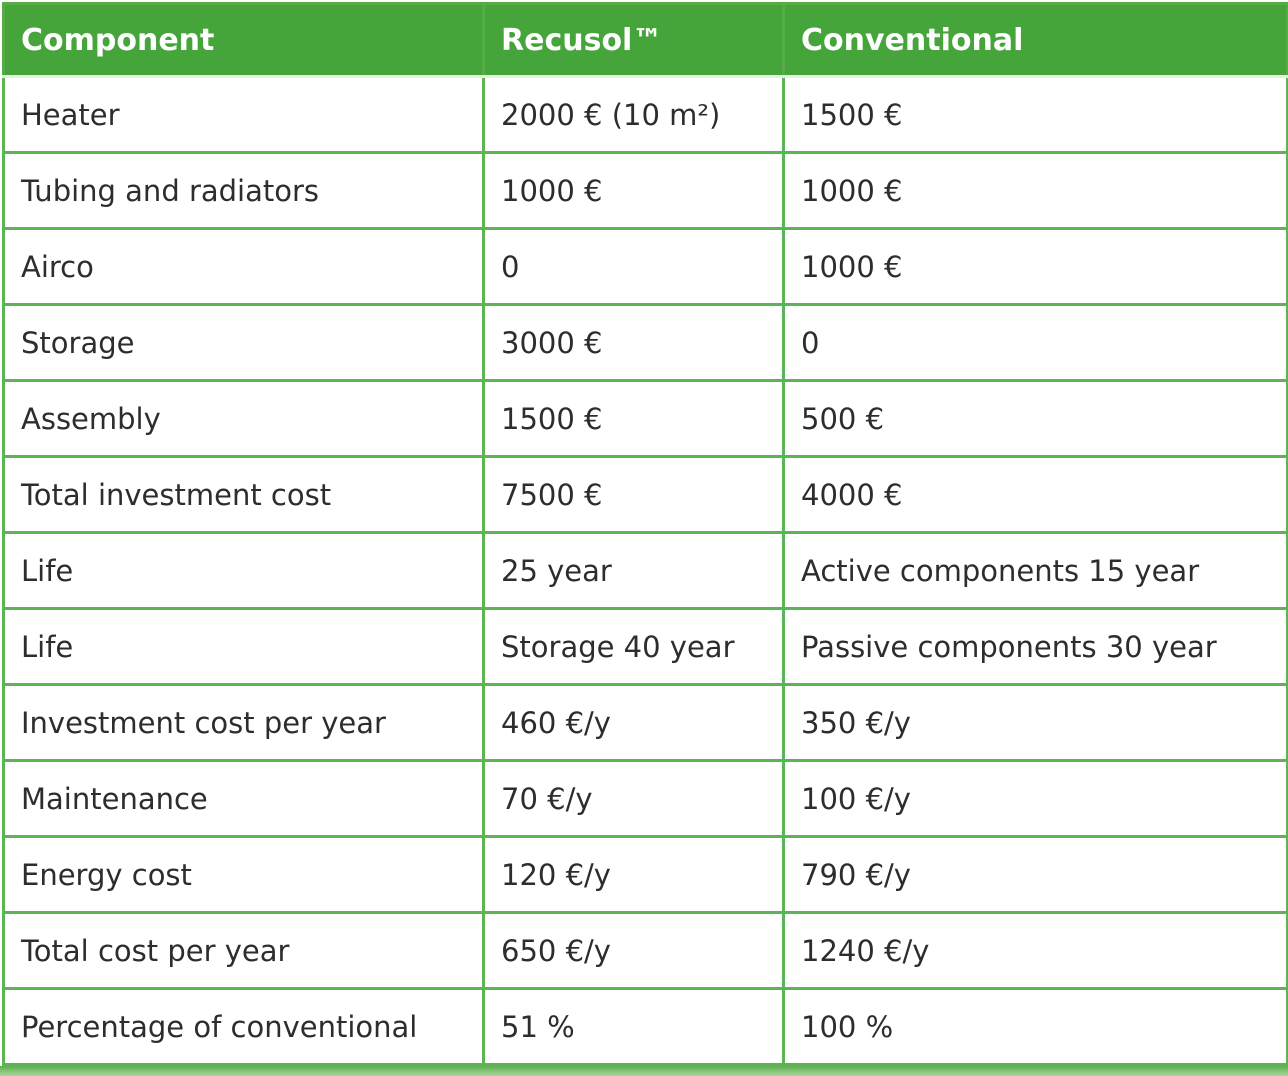 This screenshot has height=1076, width=1288. Describe the element at coordinates (1035, 342) in the screenshot. I see `cell-conventional: 0` at that location.